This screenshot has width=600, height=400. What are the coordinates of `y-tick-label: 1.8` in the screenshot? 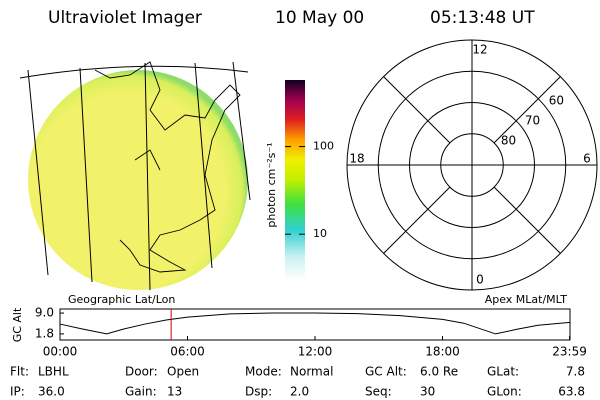 It's located at (44, 333).